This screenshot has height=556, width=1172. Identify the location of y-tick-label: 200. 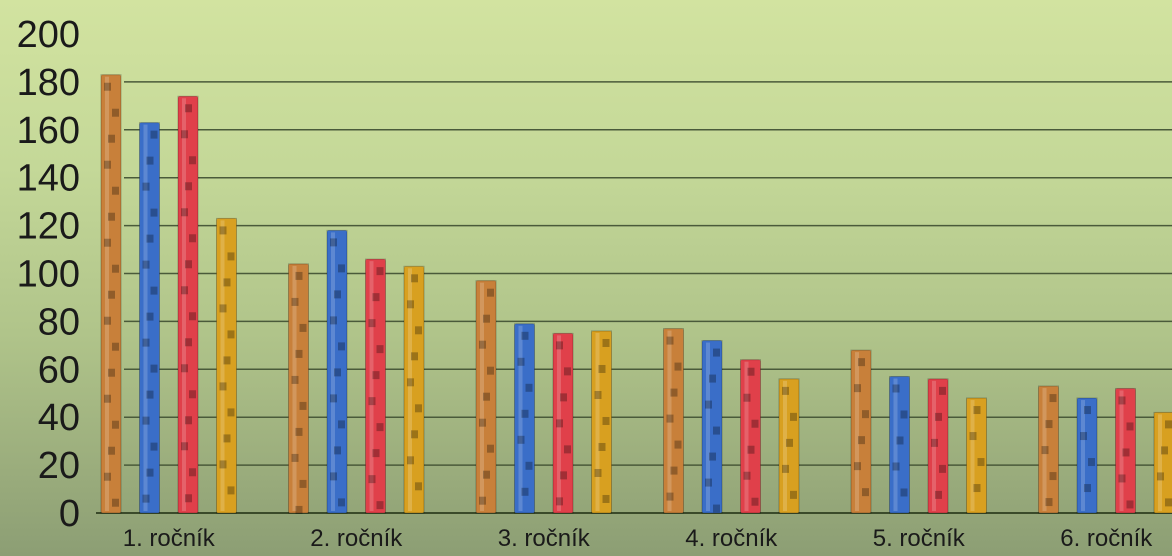
(48, 35).